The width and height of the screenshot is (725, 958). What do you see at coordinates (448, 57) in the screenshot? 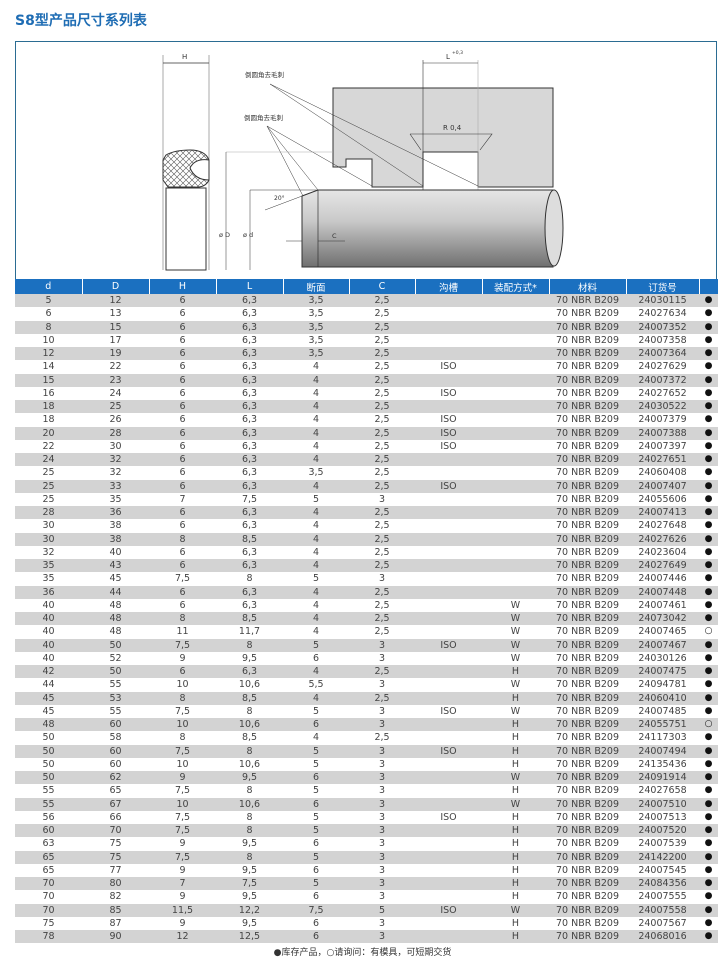
I see `label-L: L` at bounding box center [448, 57].